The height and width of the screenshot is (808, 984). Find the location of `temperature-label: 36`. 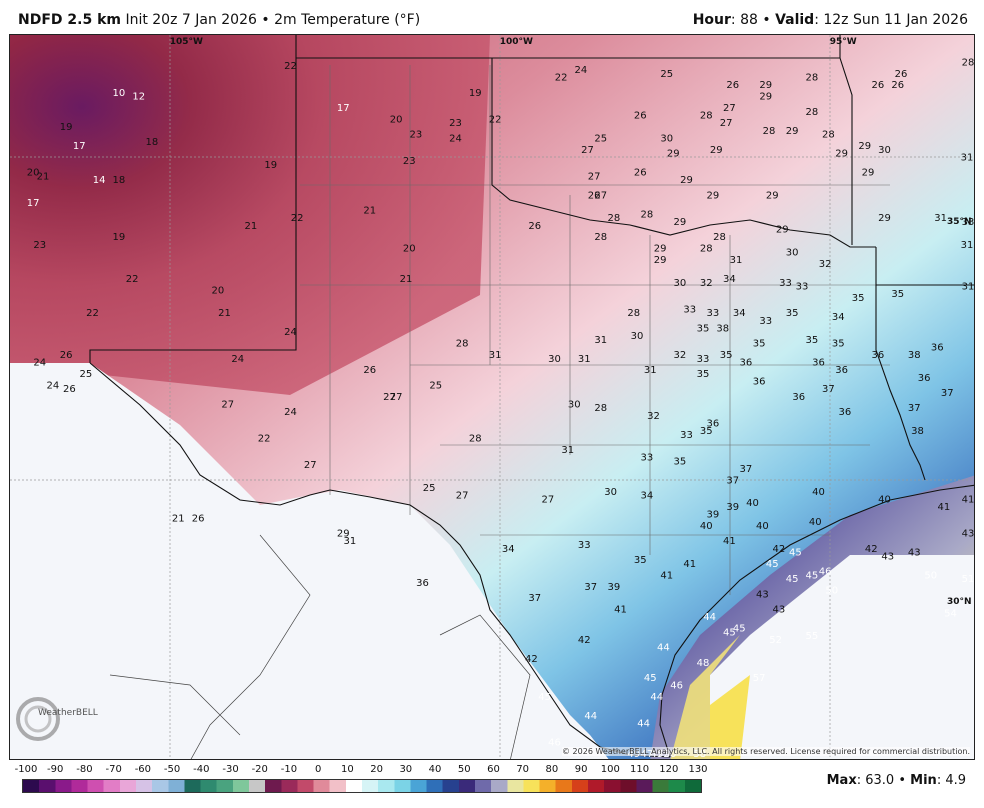

temperature-label: 36 is located at coordinates (841, 370).